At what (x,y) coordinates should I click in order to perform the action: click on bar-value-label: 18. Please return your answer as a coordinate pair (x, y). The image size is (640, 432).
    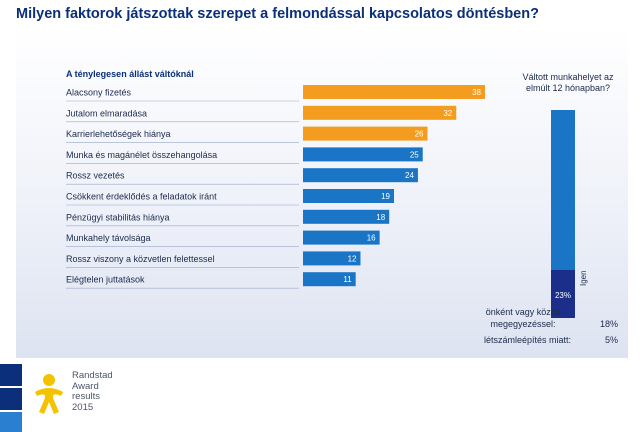
    Looking at the image, I should click on (380, 217).